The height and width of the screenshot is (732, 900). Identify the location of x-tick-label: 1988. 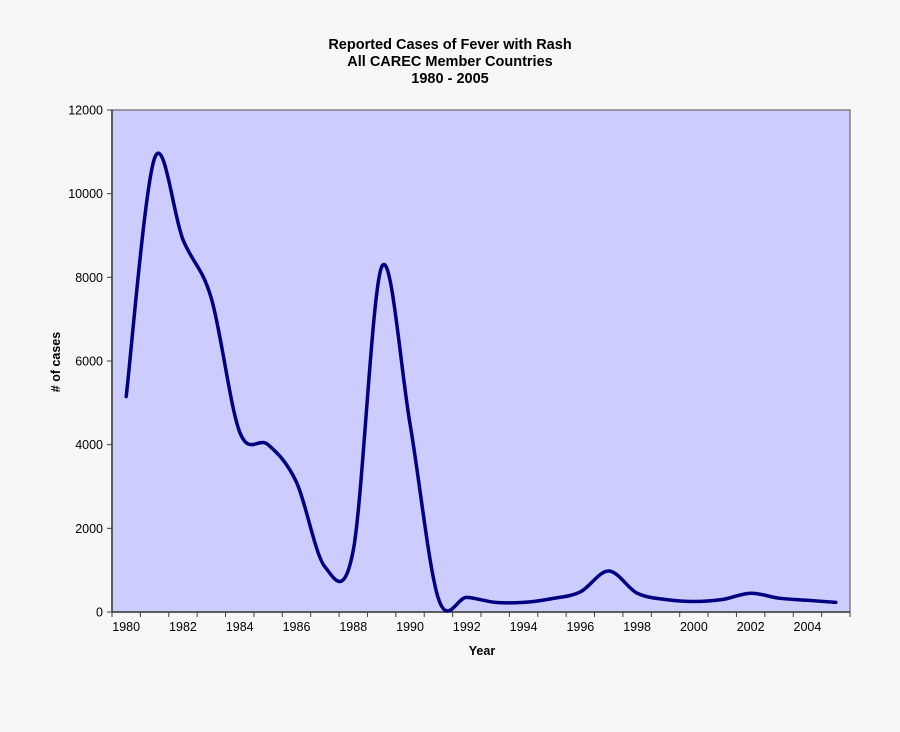
(353, 627).